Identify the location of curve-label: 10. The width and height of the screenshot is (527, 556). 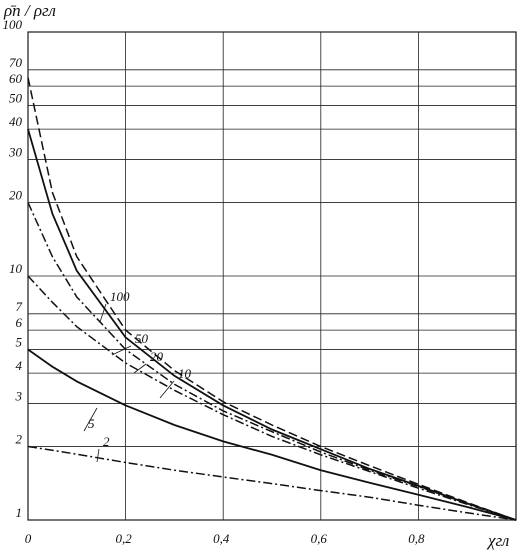
(185, 373).